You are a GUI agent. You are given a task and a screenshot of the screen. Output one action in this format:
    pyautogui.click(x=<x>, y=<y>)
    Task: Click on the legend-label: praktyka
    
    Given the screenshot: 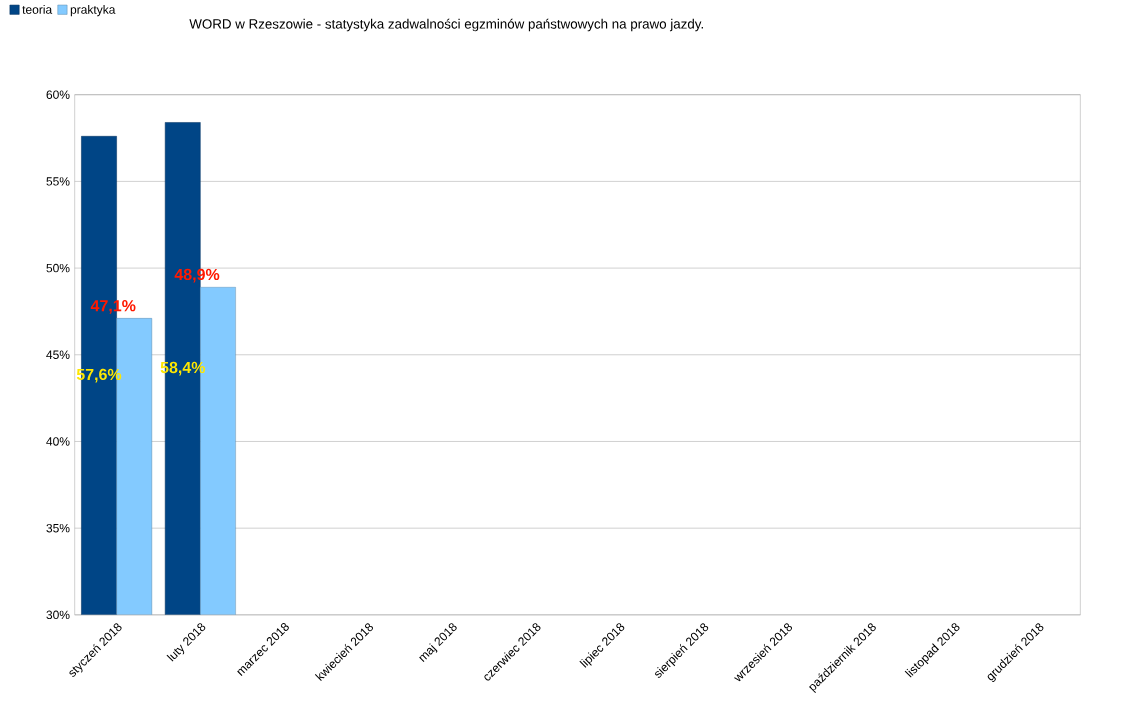 What is the action you would take?
    pyautogui.click(x=93, y=11)
    